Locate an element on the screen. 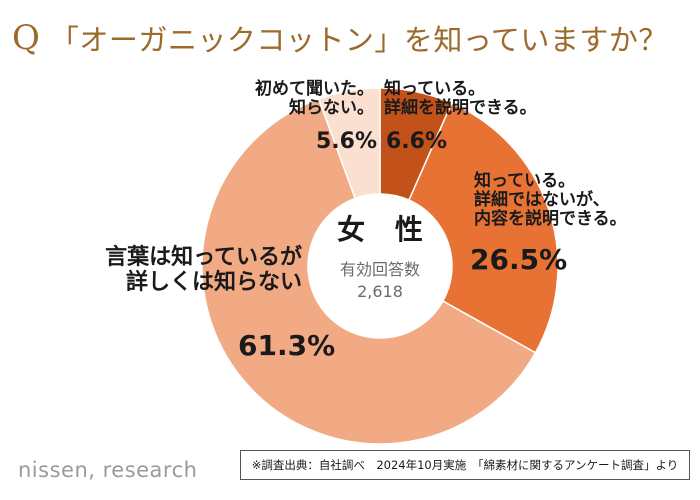  slice-value-first-time-heard: 5.6% is located at coordinates (347, 141).